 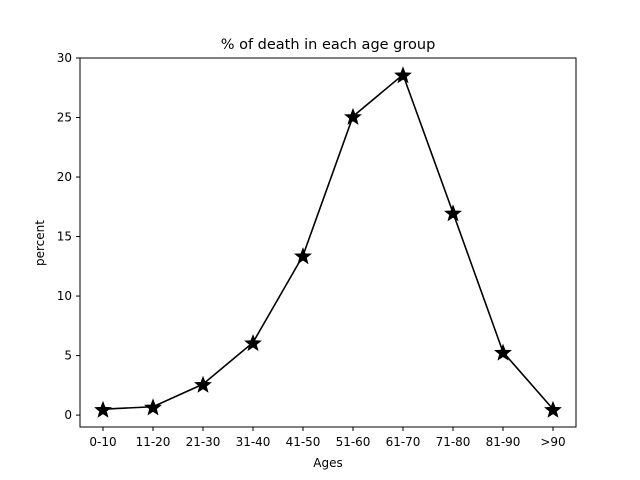 What do you see at coordinates (64, 118) in the screenshot?
I see `y-tick-label: 25` at bounding box center [64, 118].